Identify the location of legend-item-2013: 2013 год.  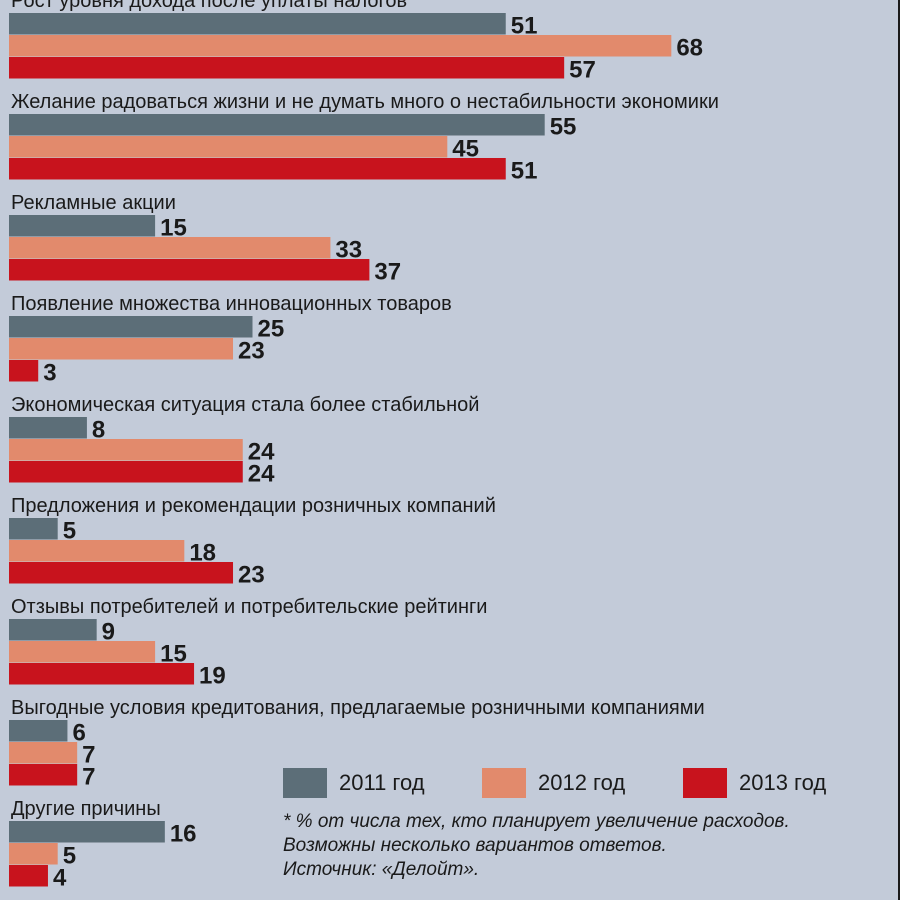
(754, 783).